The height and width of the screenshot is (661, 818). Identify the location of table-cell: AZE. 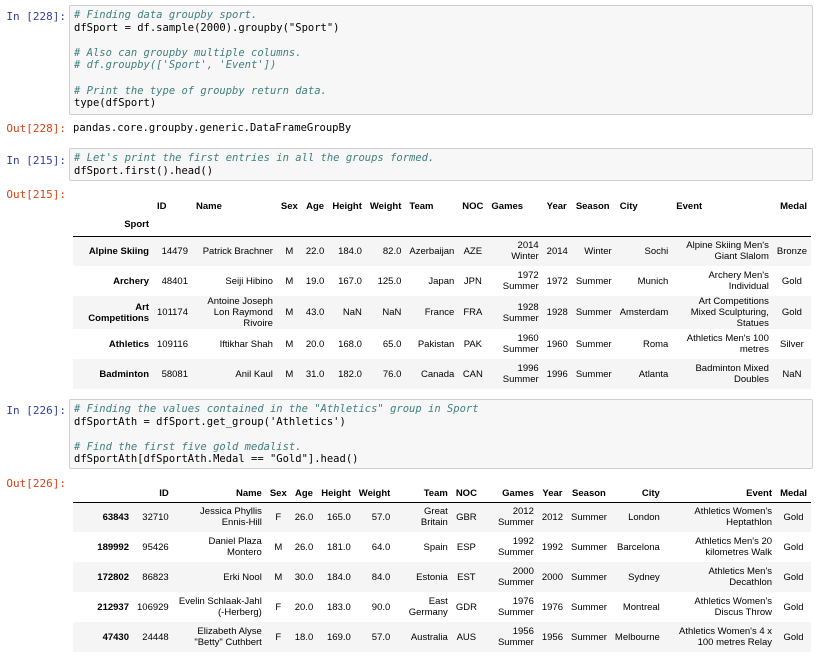
(473, 251).